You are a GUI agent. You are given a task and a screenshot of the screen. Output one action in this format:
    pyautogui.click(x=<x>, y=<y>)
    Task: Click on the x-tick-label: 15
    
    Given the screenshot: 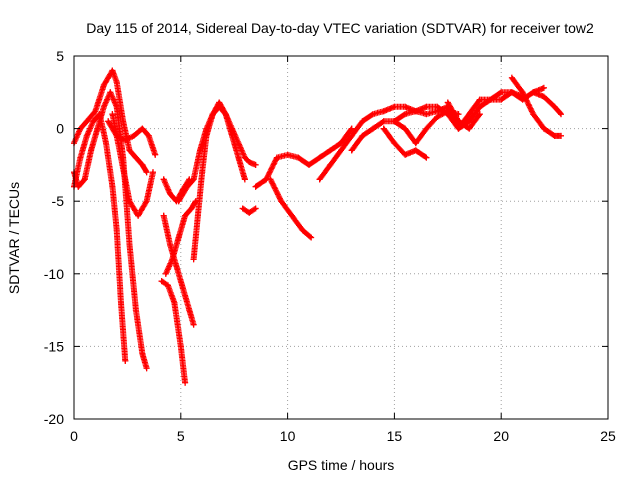 What is the action you would take?
    pyautogui.click(x=395, y=436)
    